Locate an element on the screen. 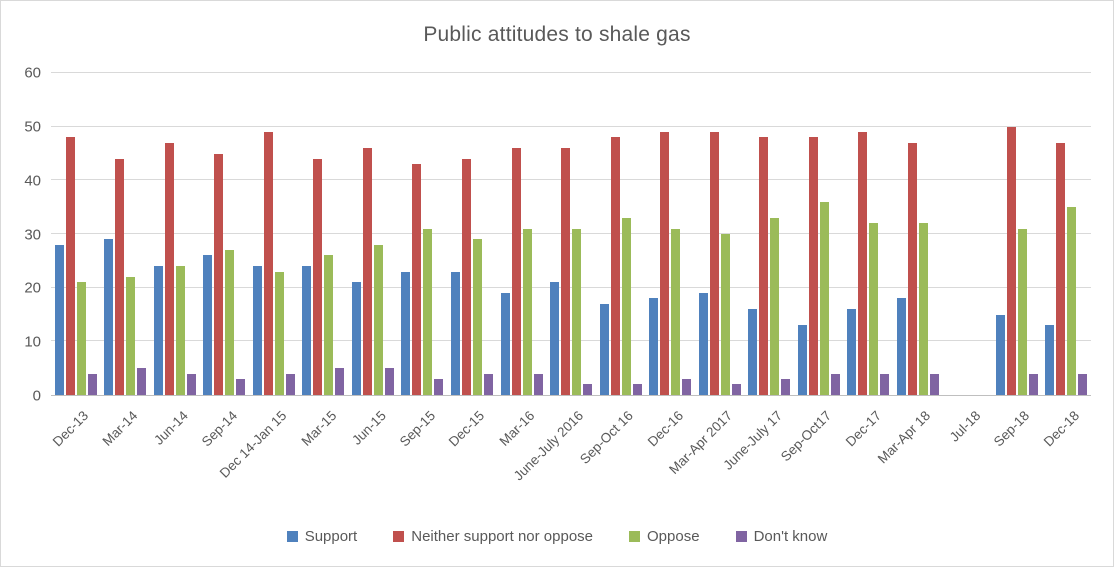 This screenshot has width=1114, height=567. x-label-cell: Mar-Apr 18 is located at coordinates (909, 456).